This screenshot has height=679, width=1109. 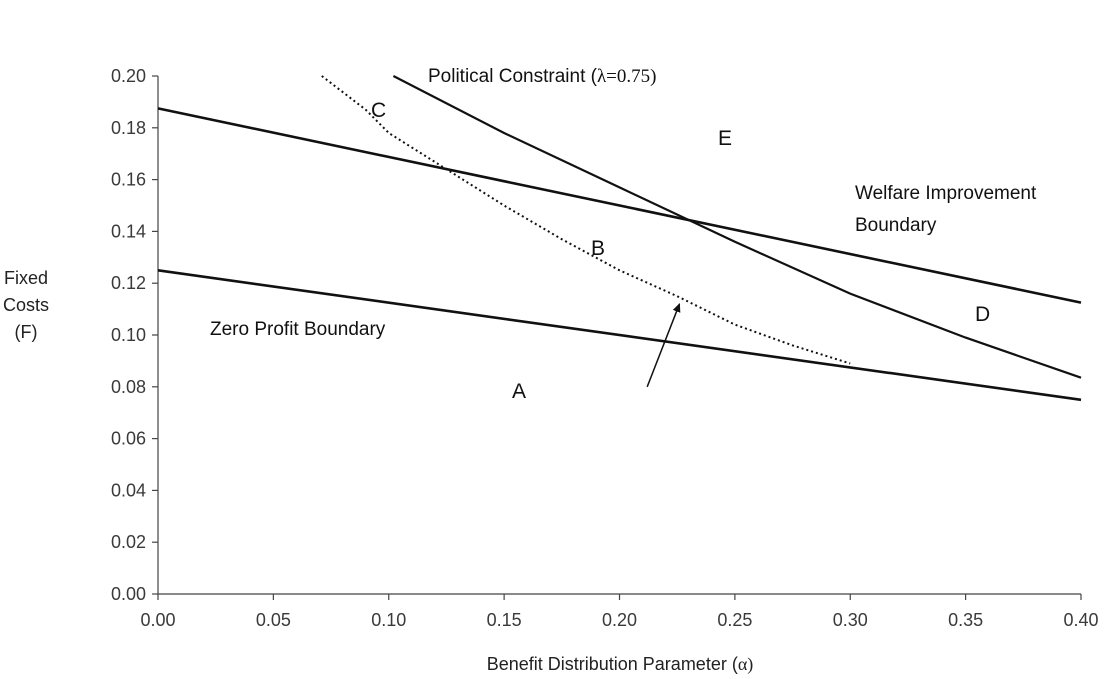 What do you see at coordinates (946, 193) in the screenshot?
I see `welfare-label-line1: Welfare Improvement` at bounding box center [946, 193].